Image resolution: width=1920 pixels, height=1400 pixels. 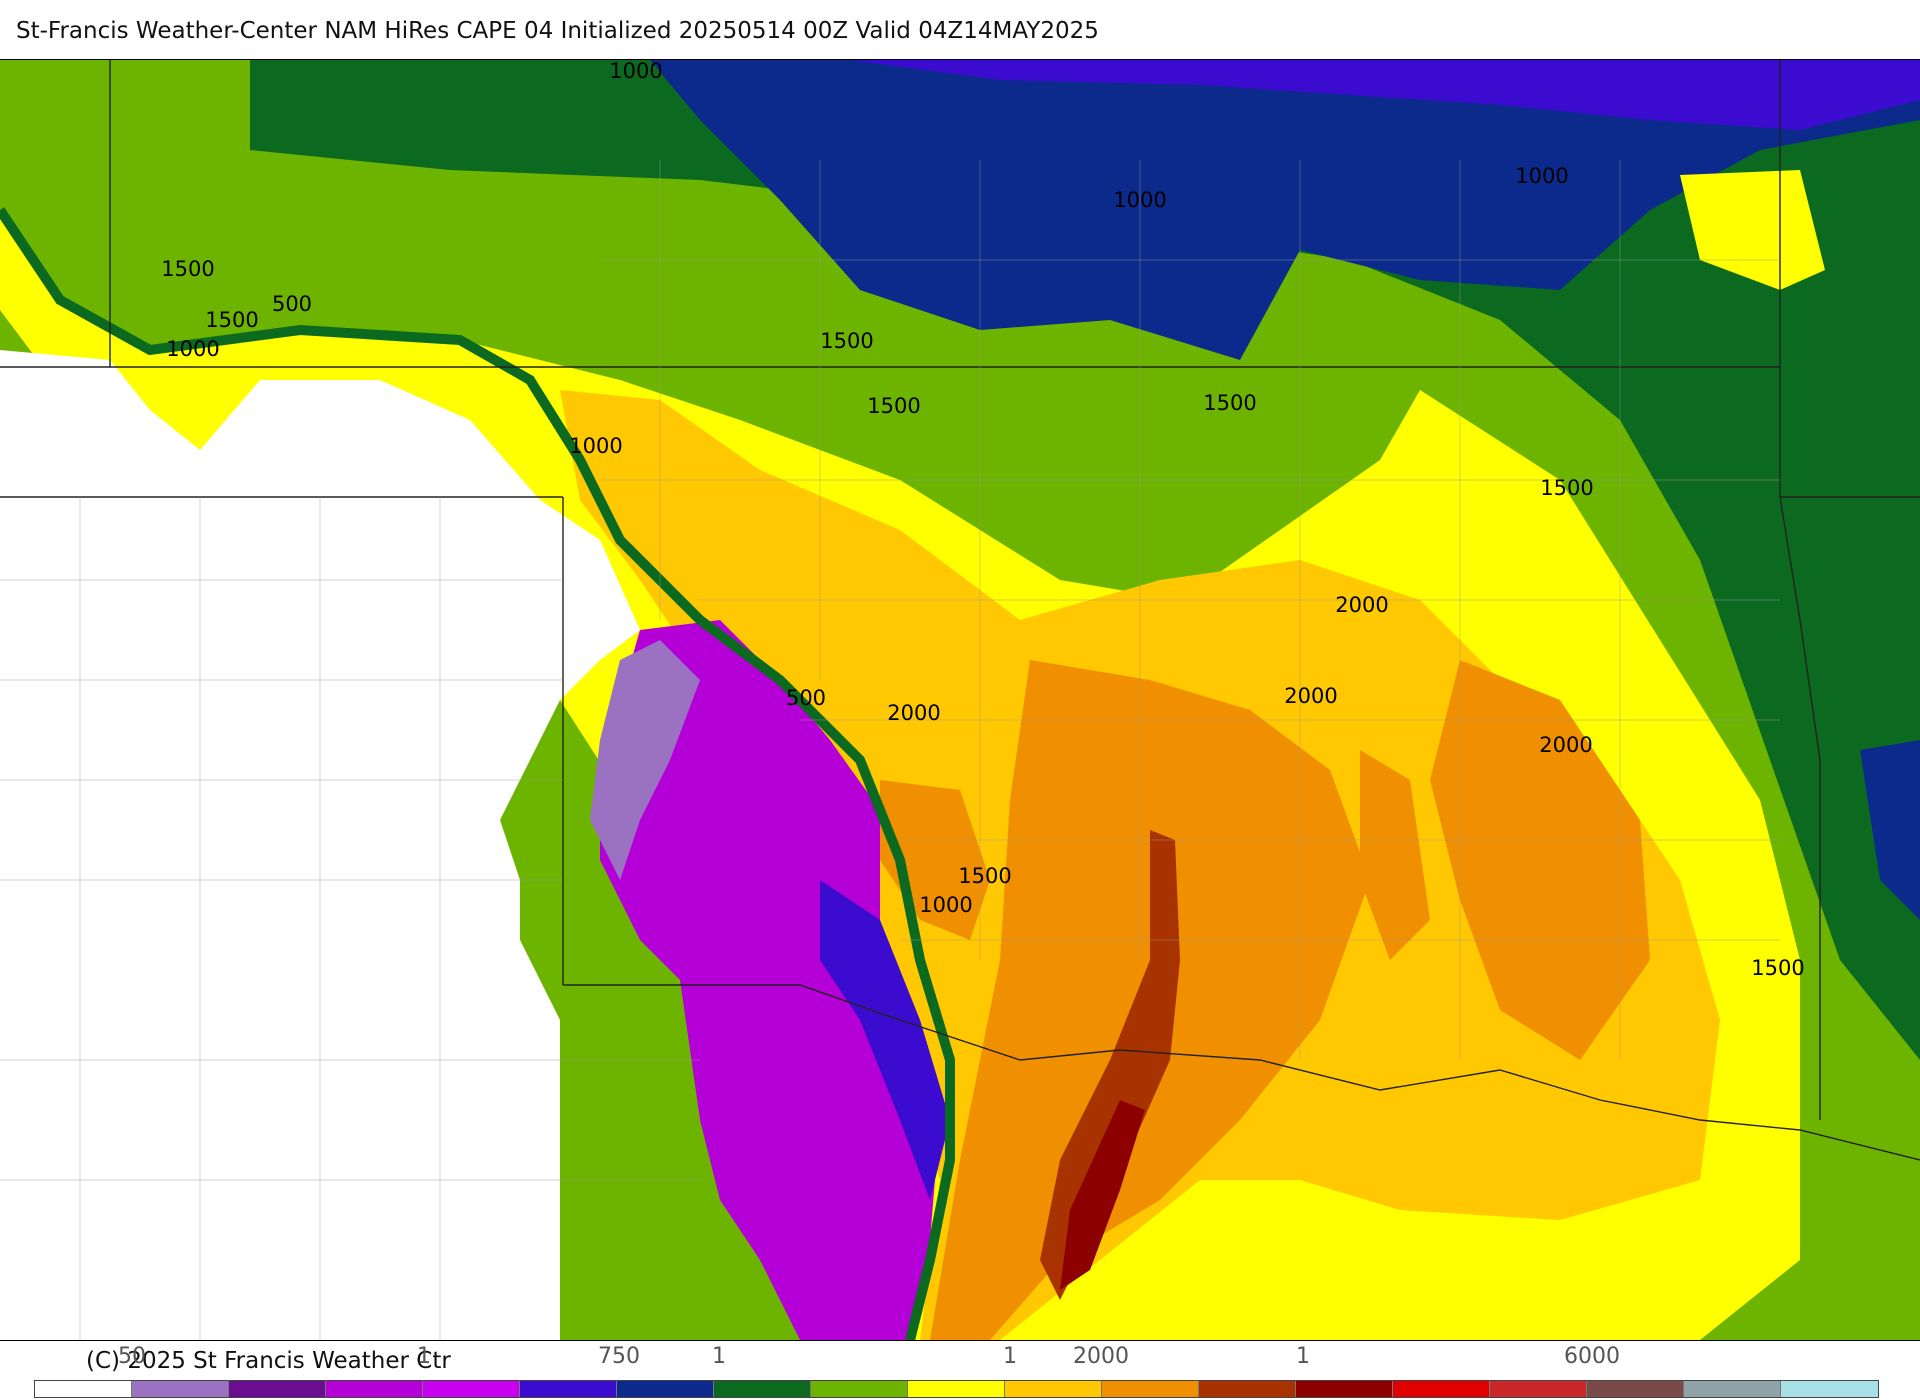 I want to click on copyright-notice: (C) 2025 St Francis Weather Ctr, so click(x=268, y=1361).